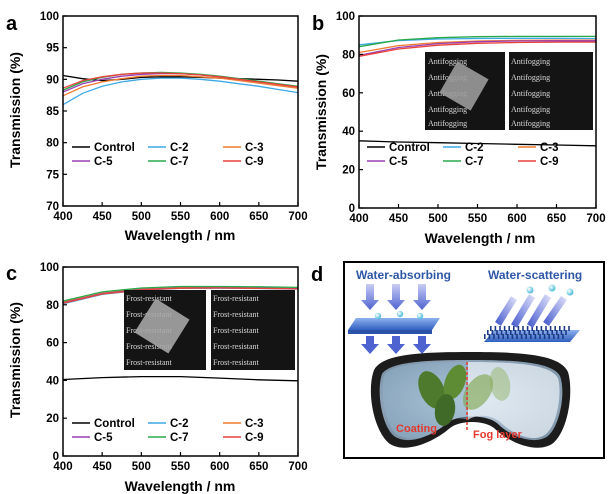 The image size is (609, 494). What do you see at coordinates (321, 112) in the screenshot?
I see `y-axis-title-b: Transmission (%)` at bounding box center [321, 112].